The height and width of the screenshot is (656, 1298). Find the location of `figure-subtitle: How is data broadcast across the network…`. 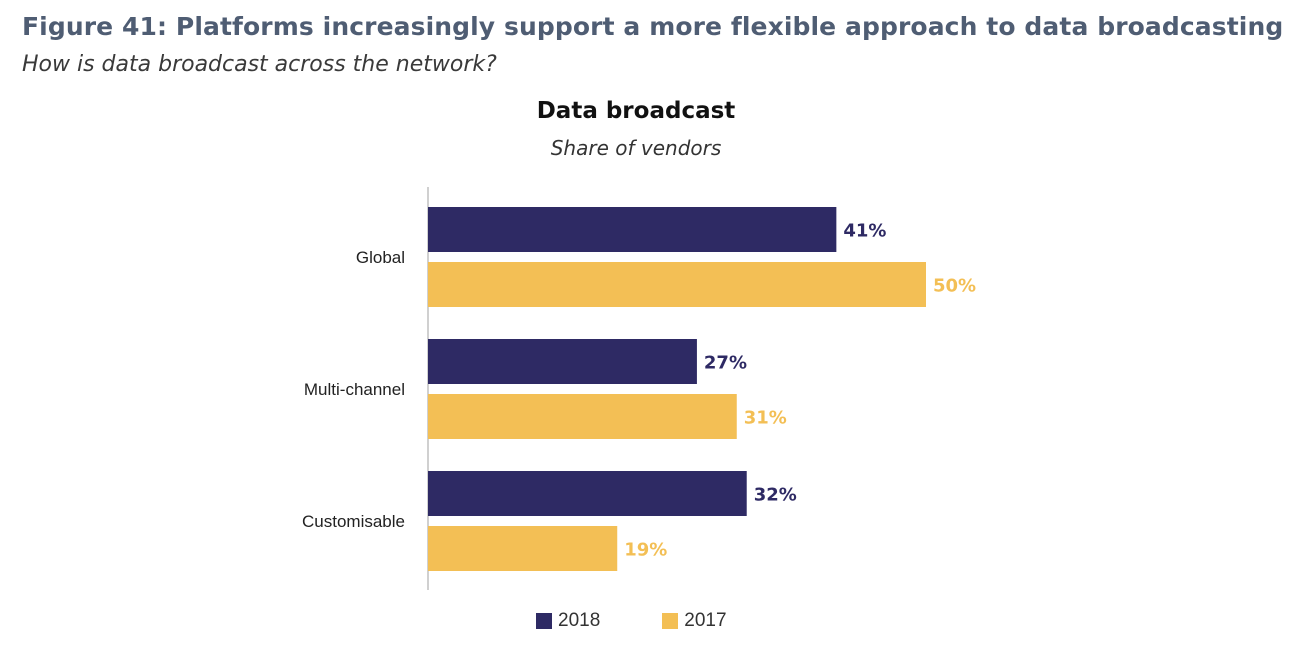

figure-subtitle: How is data broadcast across the network… is located at coordinates (259, 64).